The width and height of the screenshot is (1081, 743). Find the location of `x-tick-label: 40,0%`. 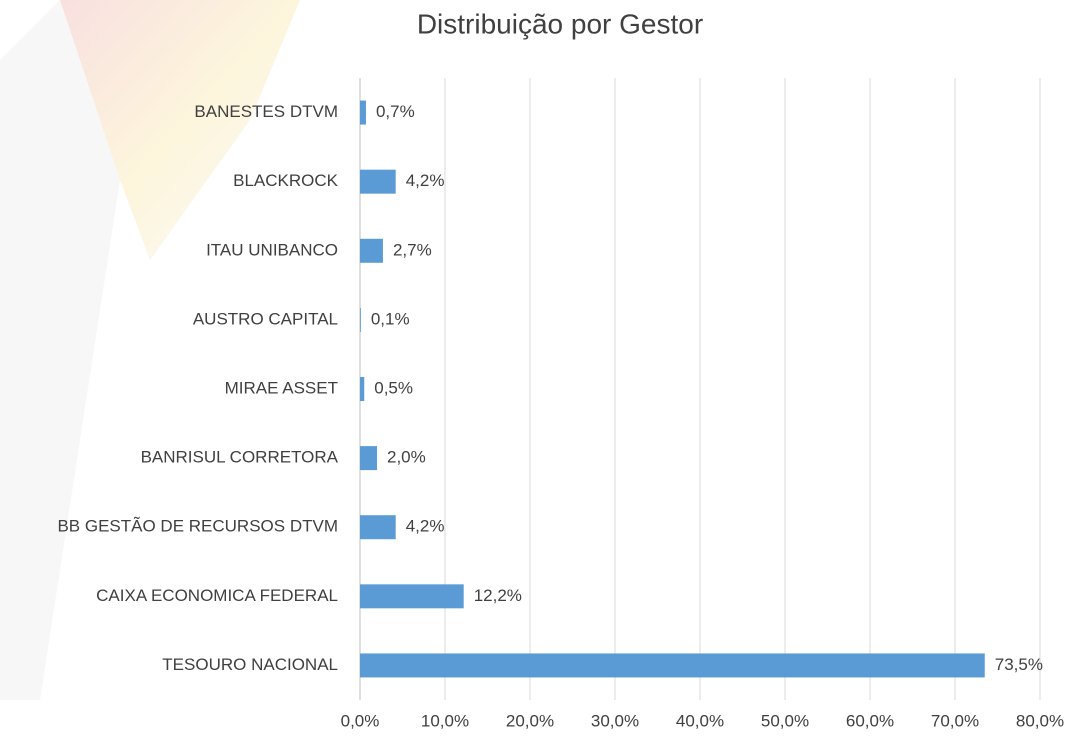

x-tick-label: 40,0% is located at coordinates (700, 720).